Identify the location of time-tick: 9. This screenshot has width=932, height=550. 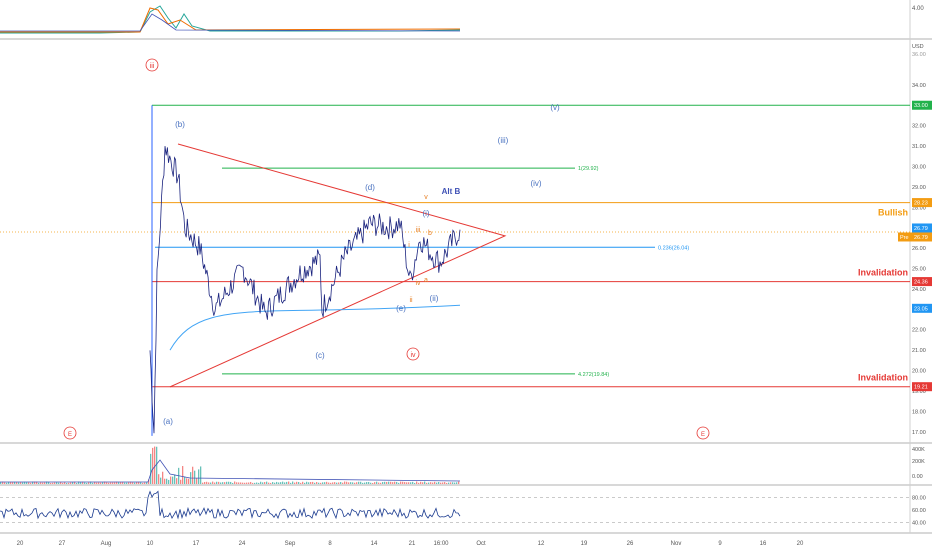
(720, 544).